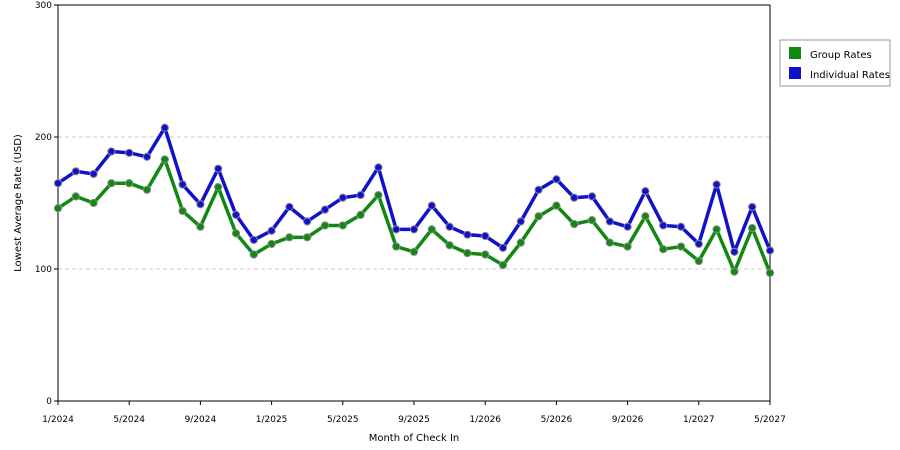 Image resolution: width=900 pixels, height=450 pixels. Describe the element at coordinates (272, 420) in the screenshot. I see `x-tick-label: 1/2025` at that location.